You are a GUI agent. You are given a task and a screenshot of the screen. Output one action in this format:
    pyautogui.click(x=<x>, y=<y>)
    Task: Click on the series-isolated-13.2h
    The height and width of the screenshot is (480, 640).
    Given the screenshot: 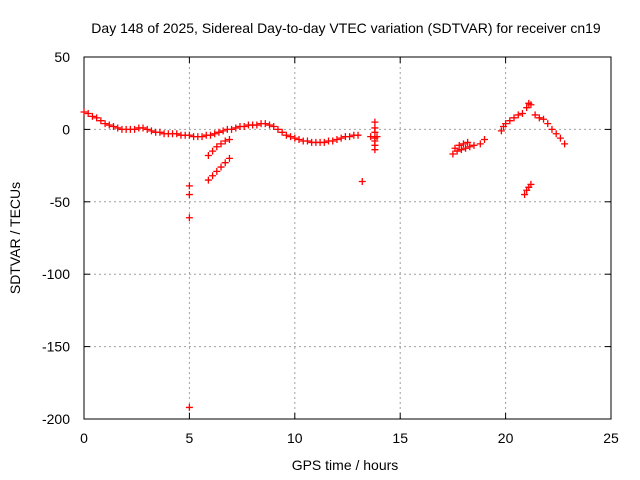 What is the action you would take?
    pyautogui.click(x=362, y=182)
    